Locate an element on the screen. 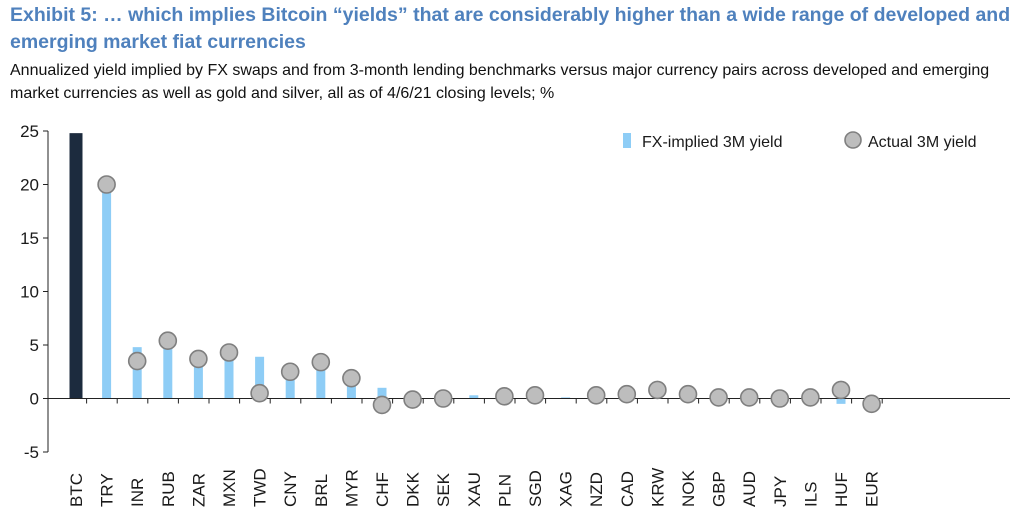 The height and width of the screenshot is (514, 1024). x-tick-label: ZAR is located at coordinates (198, 490).